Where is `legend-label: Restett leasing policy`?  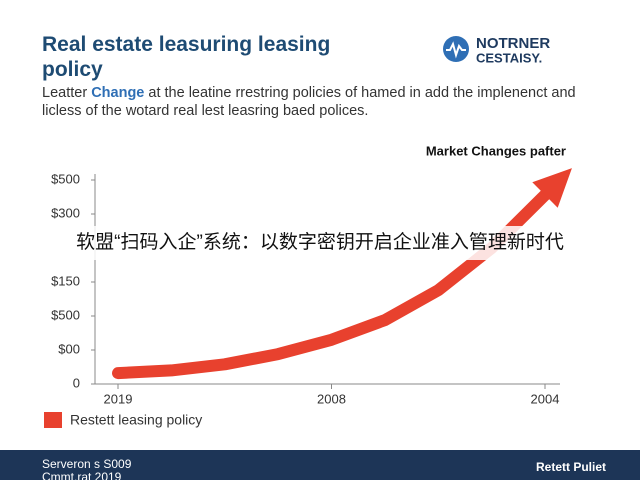 legend-label: Restett leasing policy is located at coordinates (136, 420).